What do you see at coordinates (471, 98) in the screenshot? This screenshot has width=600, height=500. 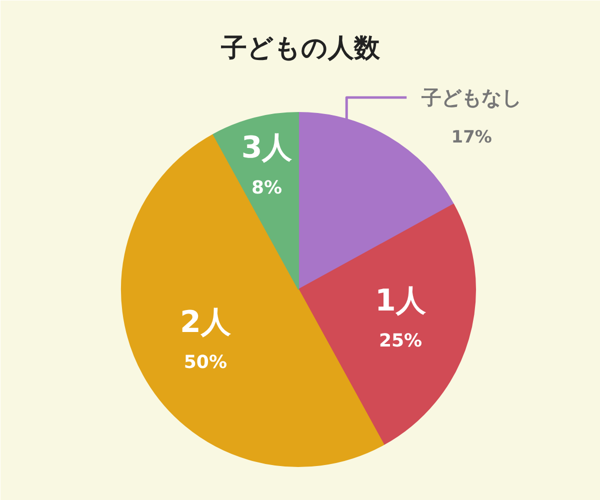 I see `slice-label: 子どもなし` at bounding box center [471, 98].